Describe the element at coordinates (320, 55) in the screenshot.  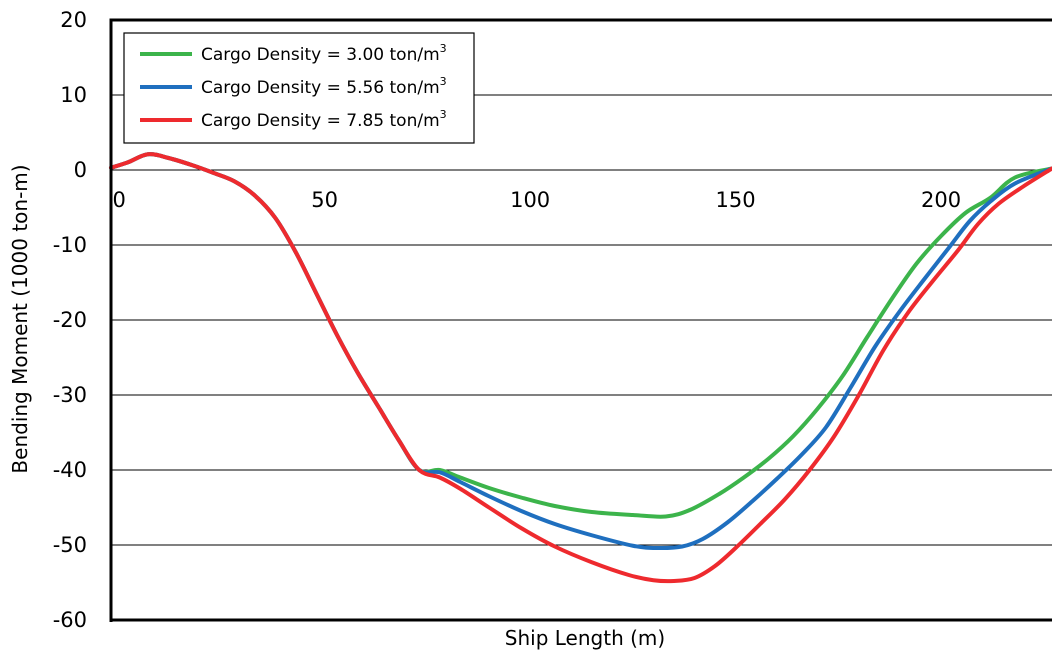
I see `legend-label-text: Cargo Density = 3.00 ton/m` at that location.